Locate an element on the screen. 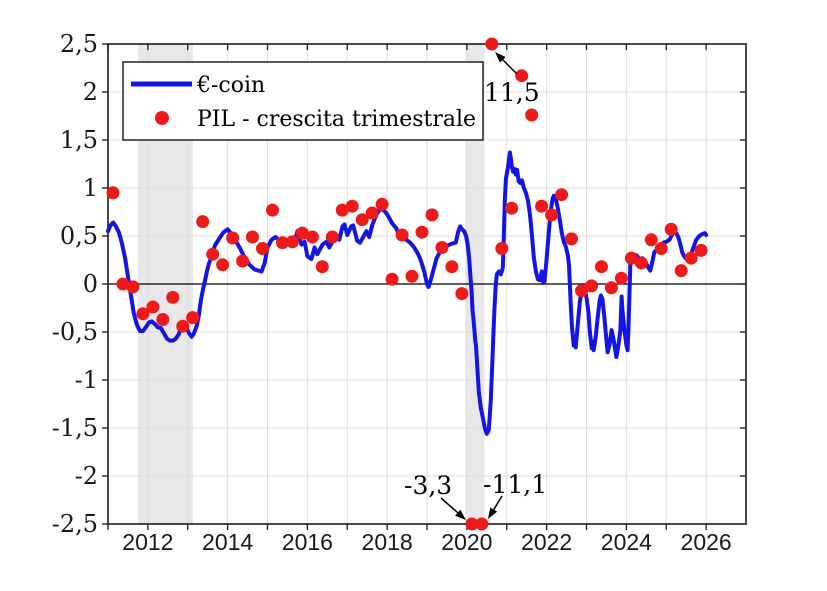  x-tick-label: 2026 is located at coordinates (706, 542).